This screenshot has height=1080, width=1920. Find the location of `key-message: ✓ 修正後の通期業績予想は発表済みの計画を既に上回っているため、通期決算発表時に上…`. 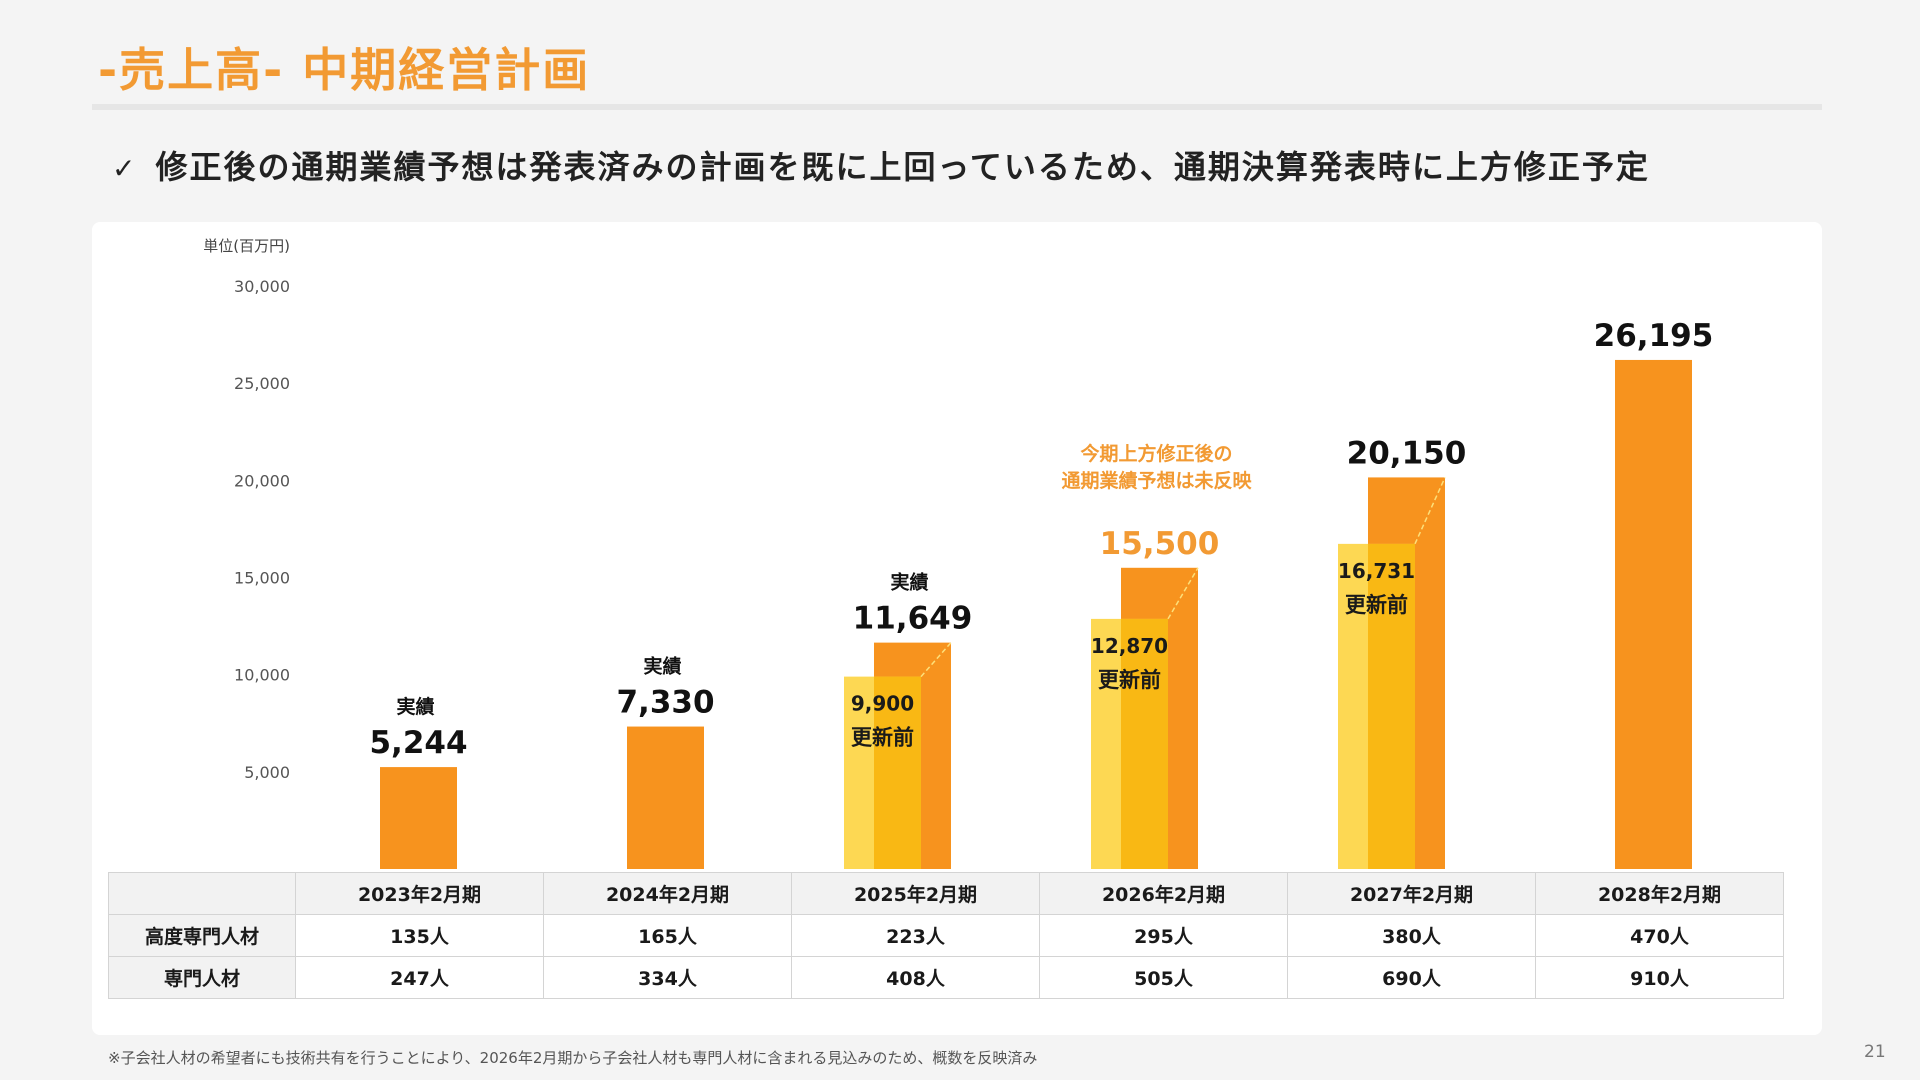

key-message: ✓ 修正後の通期業績予想は発表済みの計画を既に上回っているため、通期決算発表時に上… is located at coordinates (881, 165).